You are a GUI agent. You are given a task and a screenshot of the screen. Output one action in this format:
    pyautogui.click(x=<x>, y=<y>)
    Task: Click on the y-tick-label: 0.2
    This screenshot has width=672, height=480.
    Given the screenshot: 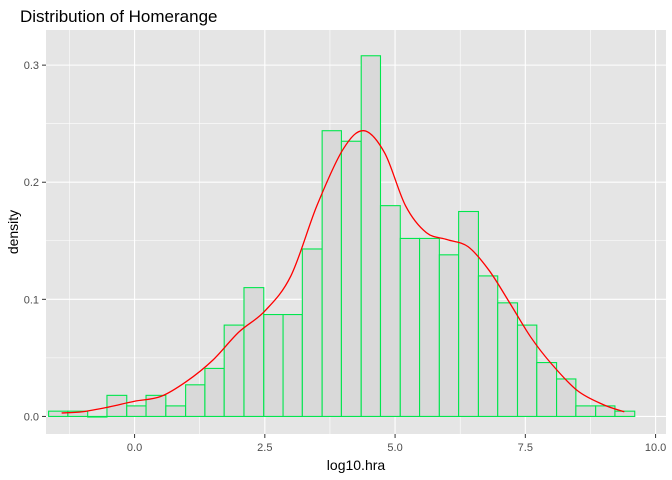 What is the action you would take?
    pyautogui.click(x=31, y=183)
    